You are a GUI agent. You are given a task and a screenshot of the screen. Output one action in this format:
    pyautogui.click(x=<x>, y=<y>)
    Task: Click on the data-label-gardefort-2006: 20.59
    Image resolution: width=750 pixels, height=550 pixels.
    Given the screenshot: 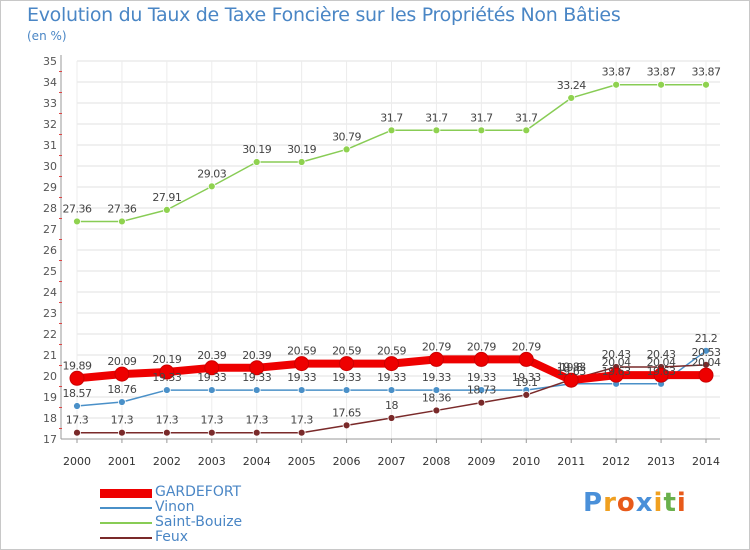 What is the action you would take?
    pyautogui.click(x=346, y=351)
    